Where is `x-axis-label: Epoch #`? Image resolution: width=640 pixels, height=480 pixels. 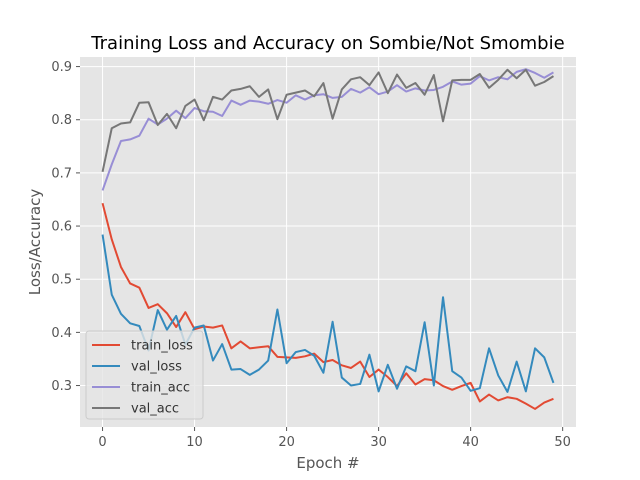
x-axis-label: Epoch # is located at coordinates (327, 463).